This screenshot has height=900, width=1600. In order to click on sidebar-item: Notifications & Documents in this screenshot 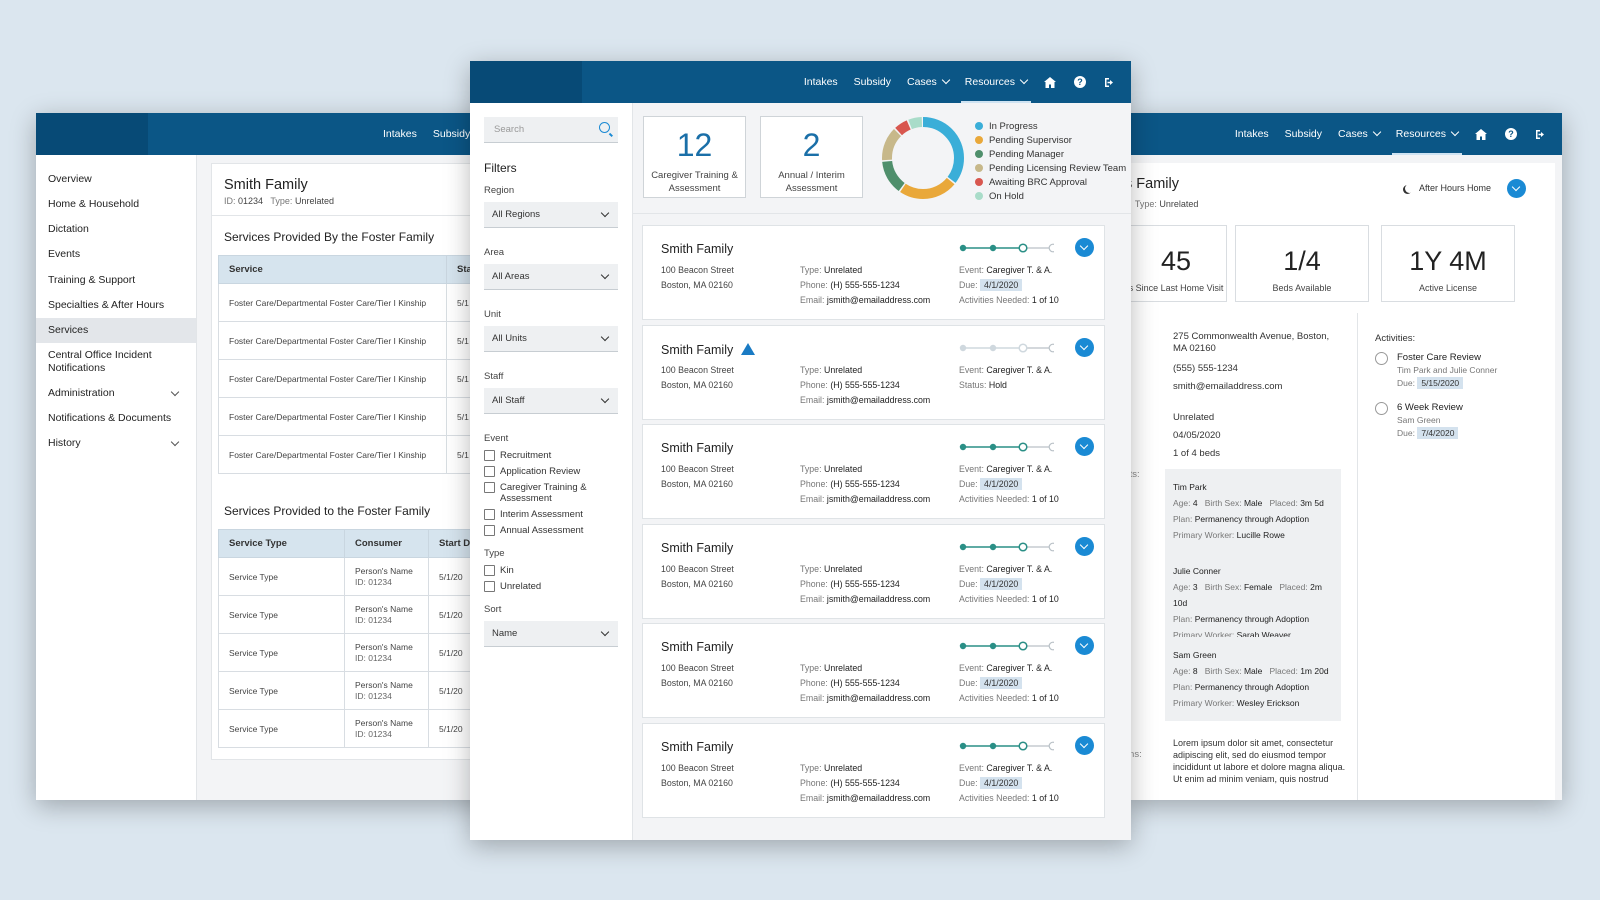, I will do `click(116, 418)`.